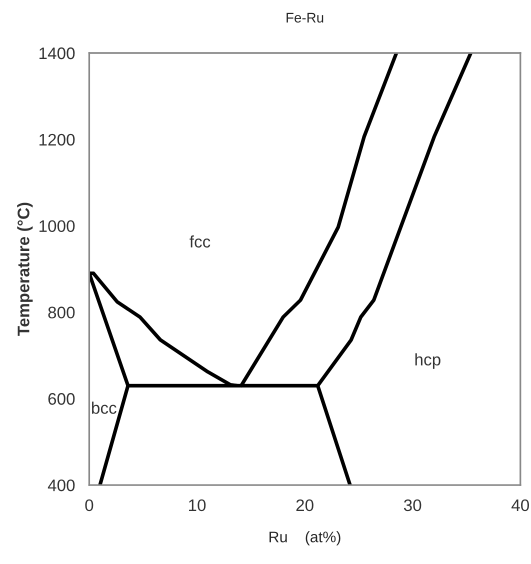  Describe the element at coordinates (89, 505) in the screenshot. I see `x-tick-label: 0` at that location.